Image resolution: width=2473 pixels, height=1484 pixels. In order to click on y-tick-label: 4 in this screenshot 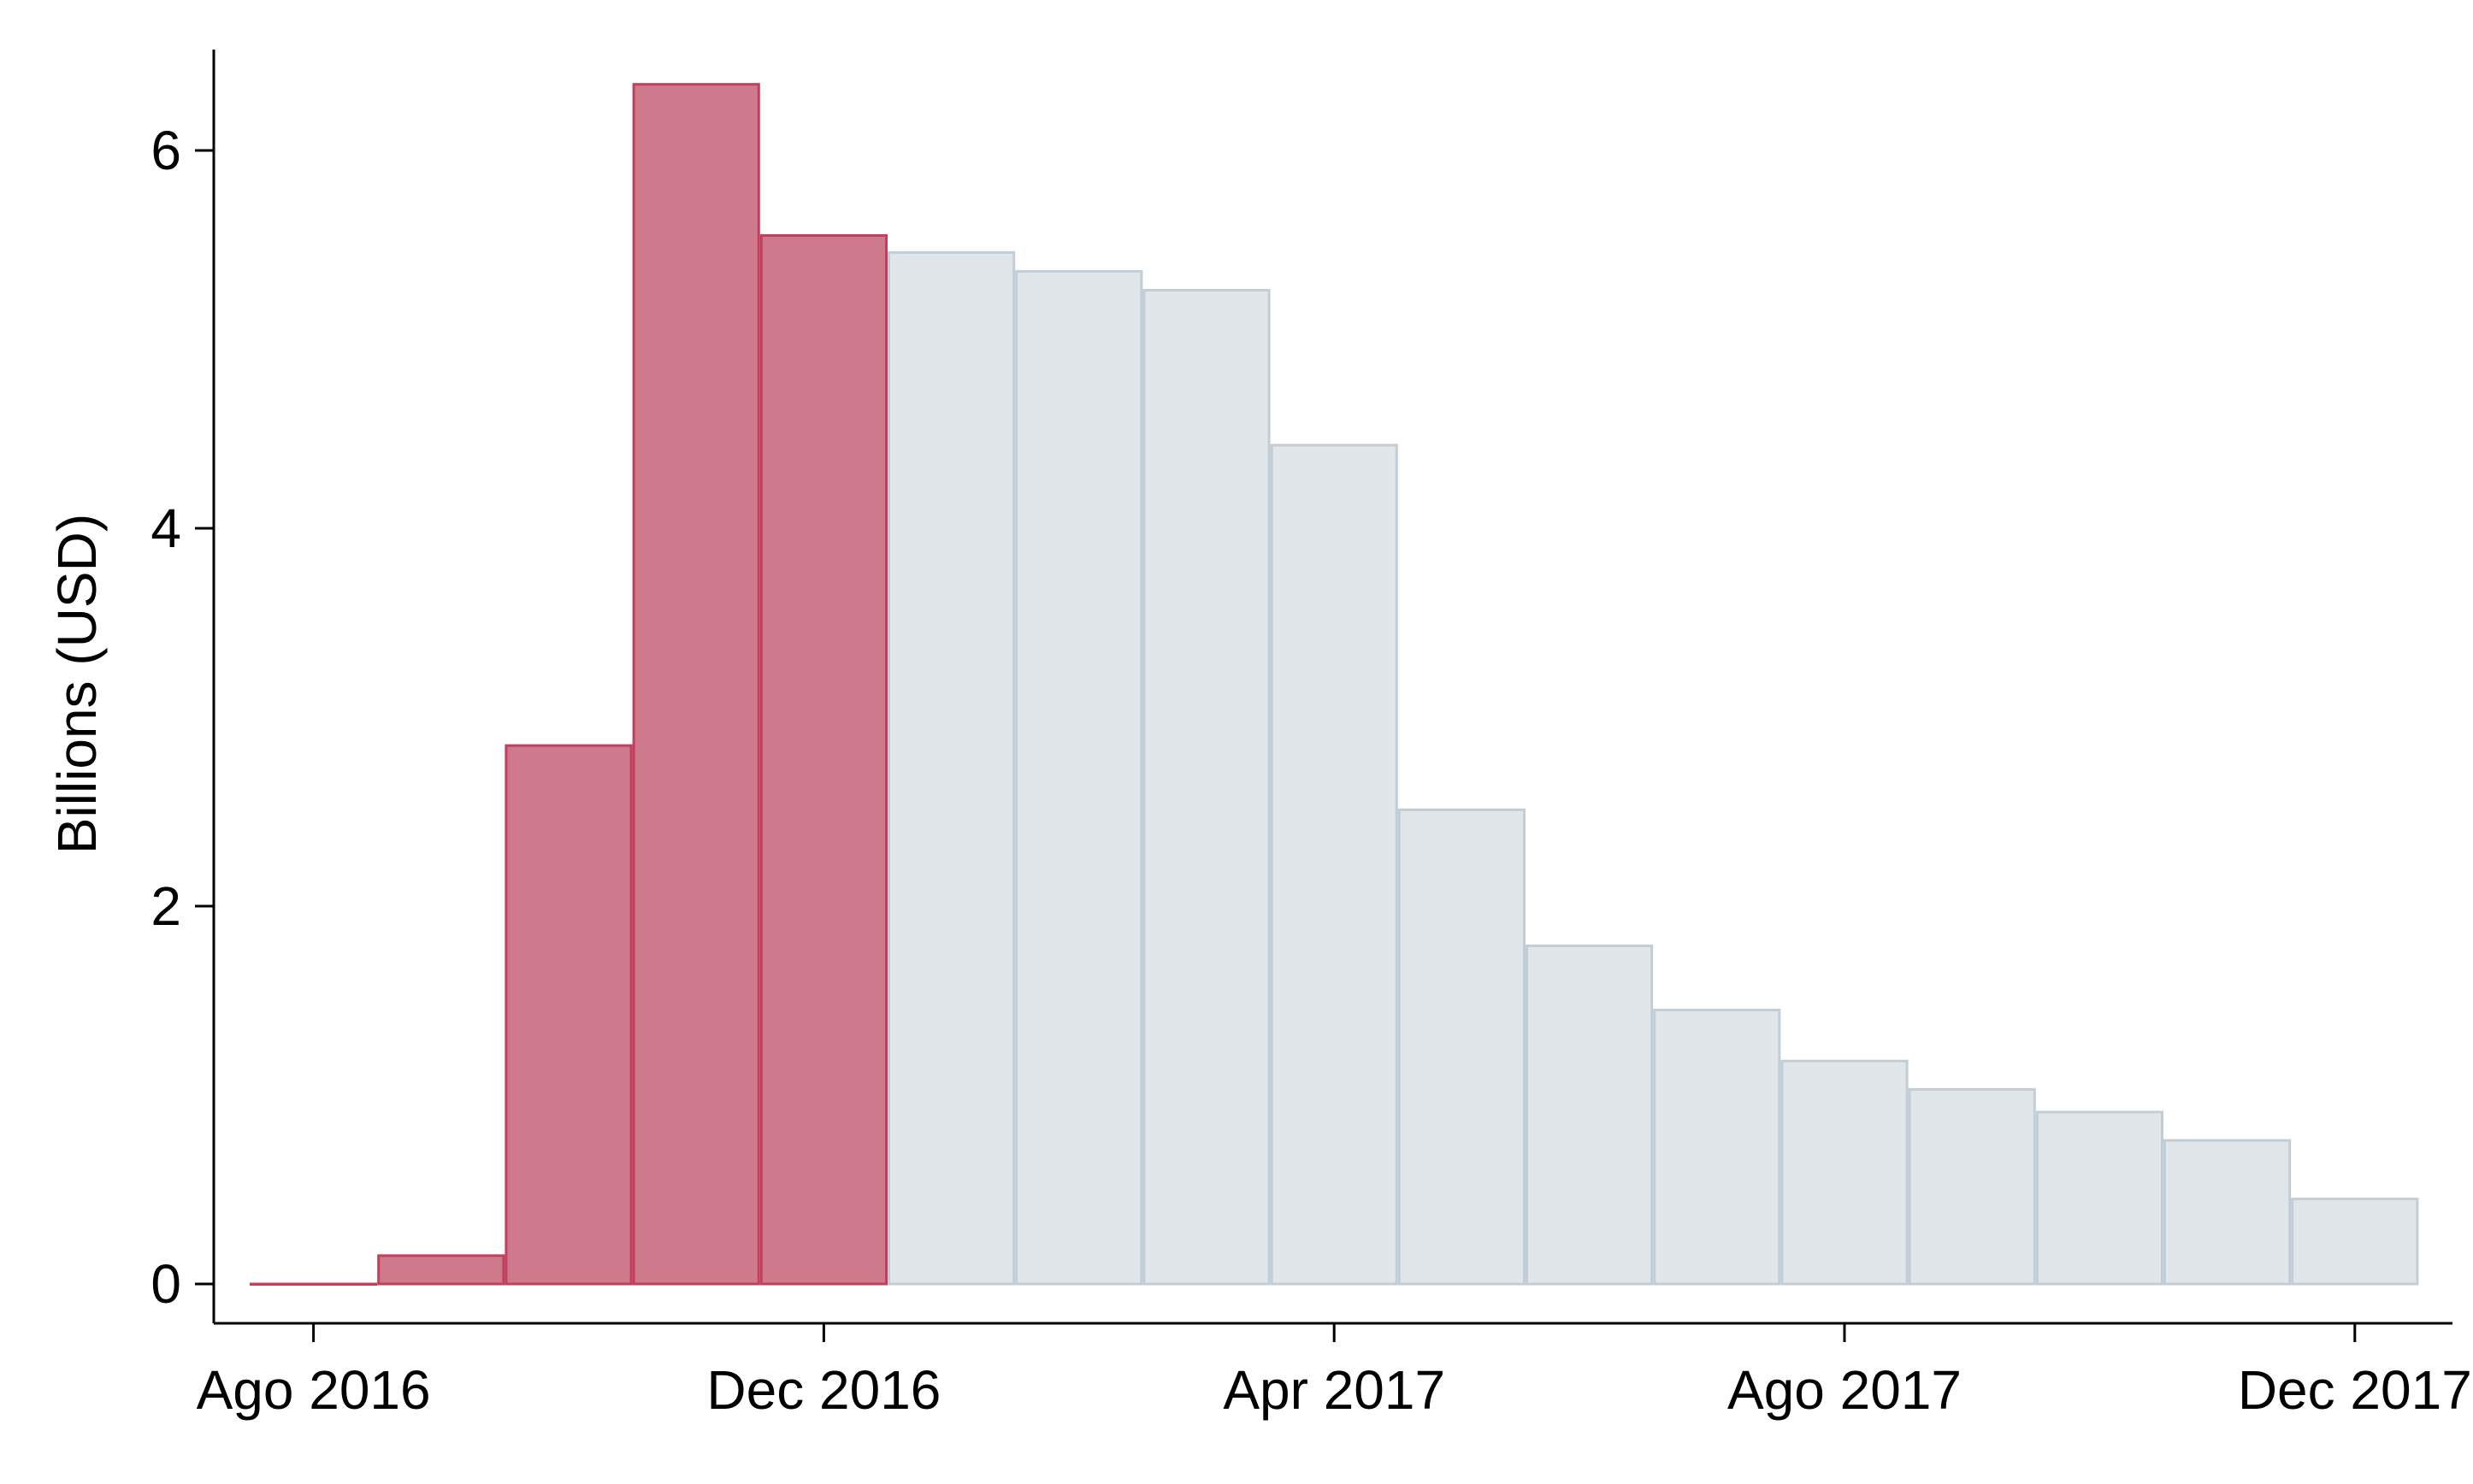, I will do `click(166, 528)`.